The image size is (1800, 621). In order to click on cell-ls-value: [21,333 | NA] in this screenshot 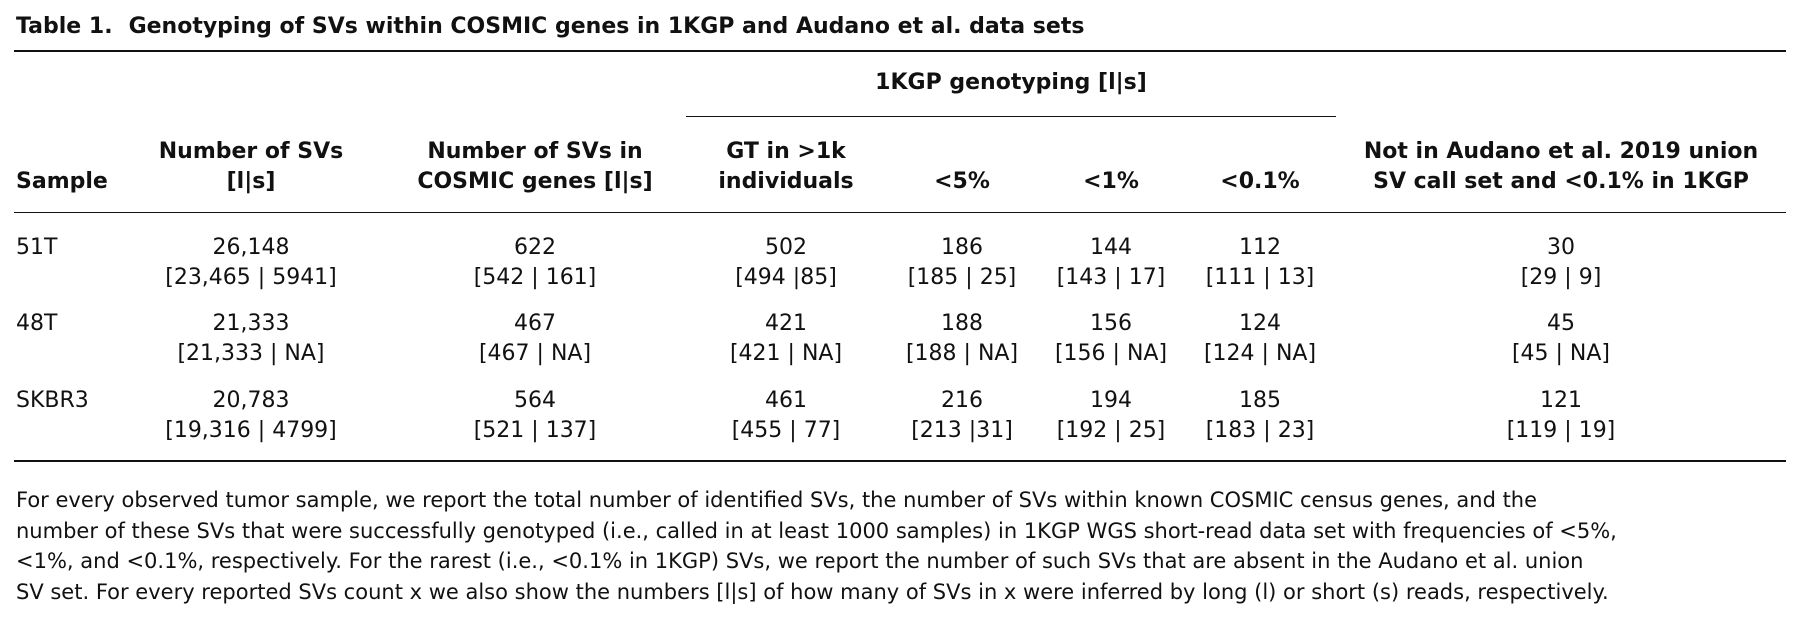, I will do `click(251, 353)`.